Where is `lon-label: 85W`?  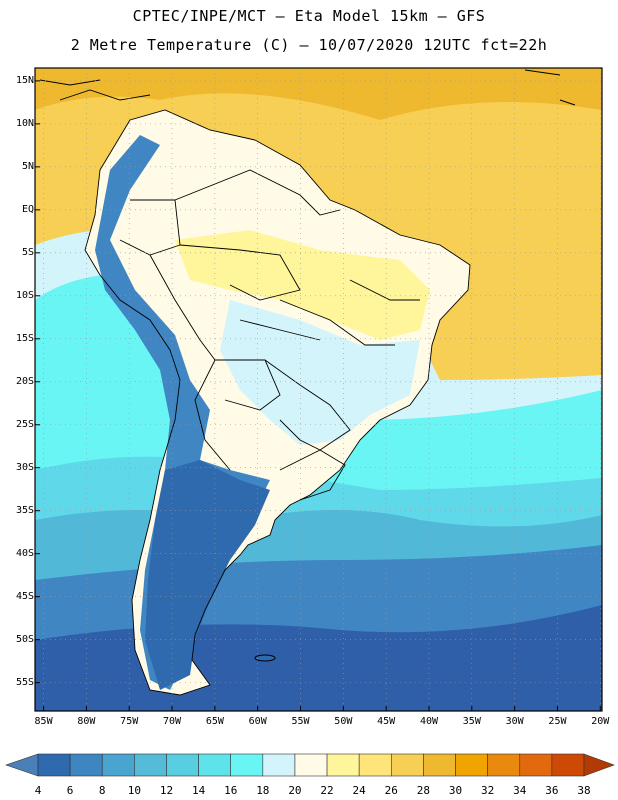
lon-label: 85W is located at coordinates (43, 721).